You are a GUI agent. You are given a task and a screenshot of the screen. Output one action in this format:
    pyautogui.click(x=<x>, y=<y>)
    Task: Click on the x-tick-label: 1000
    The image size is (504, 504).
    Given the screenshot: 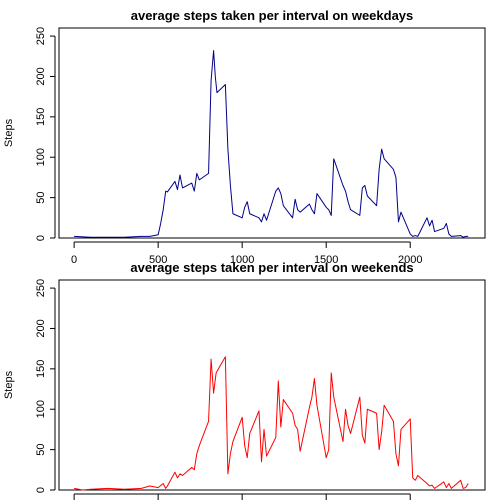 What is the action you would take?
    pyautogui.click(x=242, y=260)
    